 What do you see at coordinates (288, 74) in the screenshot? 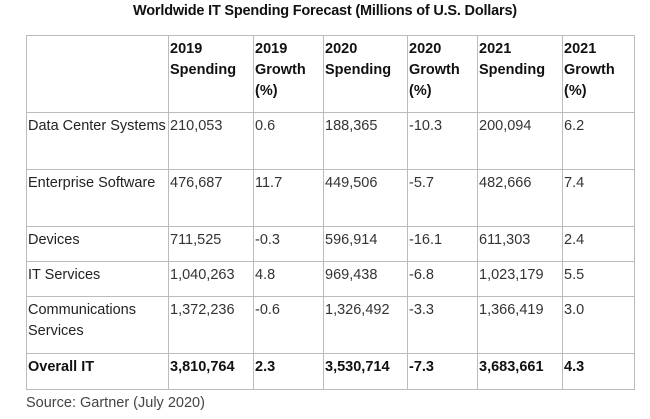
I see `header-cell: 2019 Growth (%)` at bounding box center [288, 74].